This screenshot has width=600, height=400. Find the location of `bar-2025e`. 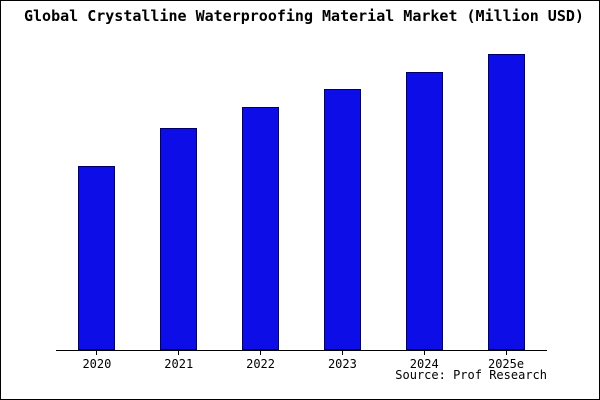

bar-2025e is located at coordinates (506, 202).